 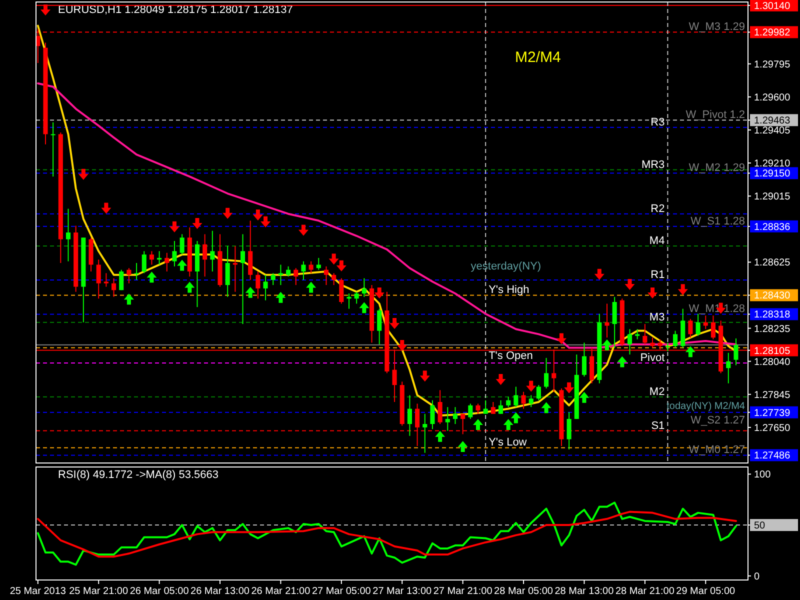 I want to click on ref-line-label: W_M0 1.27, so click(x=716, y=450).